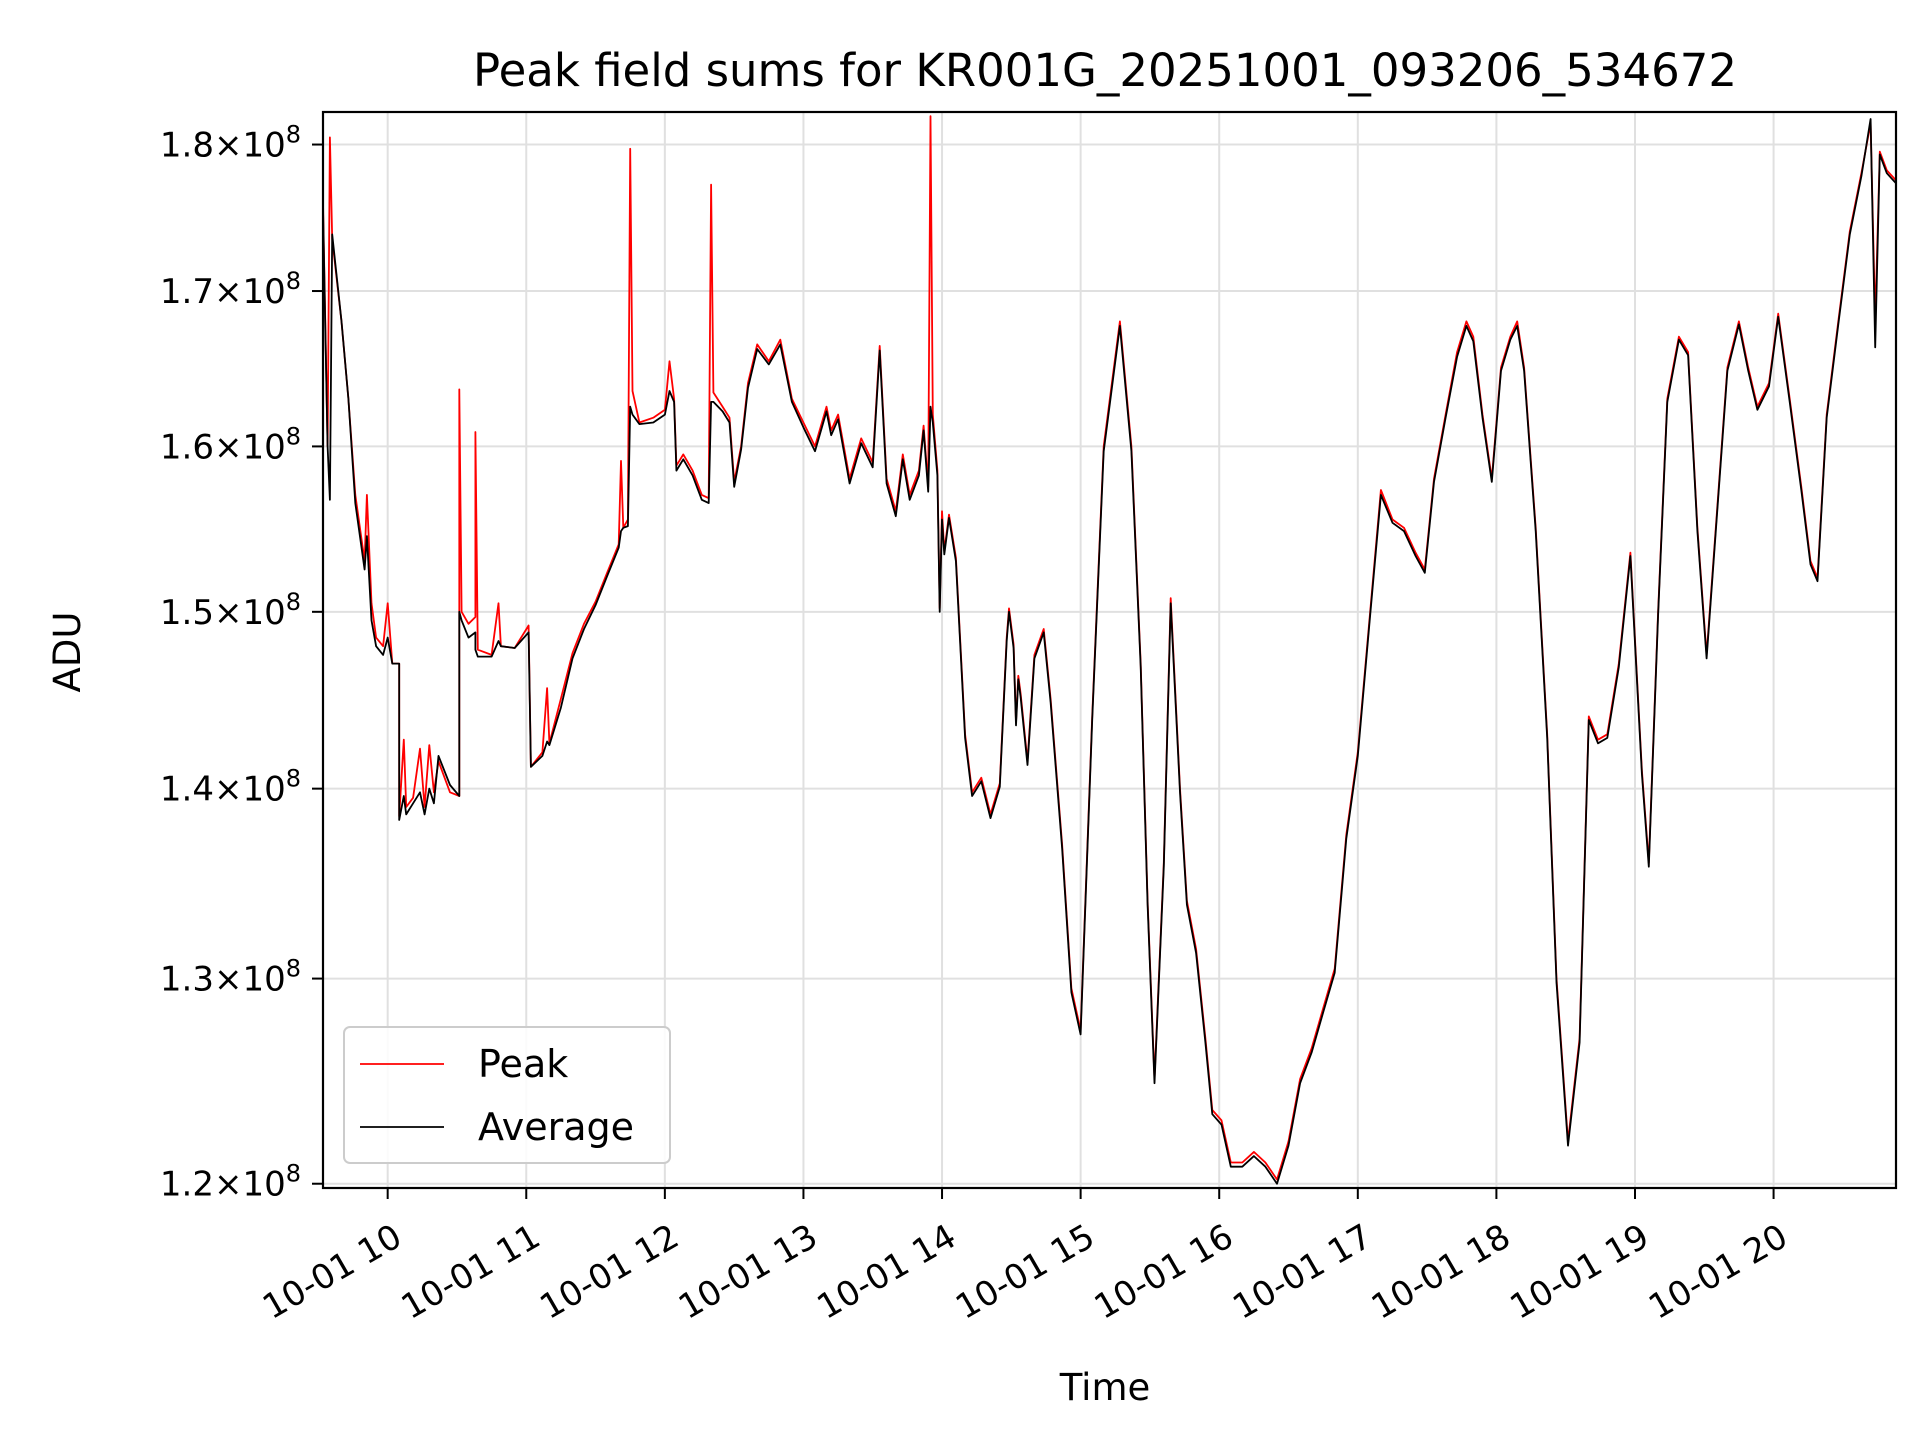  I want to click on y-tick-mantissa: 1.6, so click(187, 447).